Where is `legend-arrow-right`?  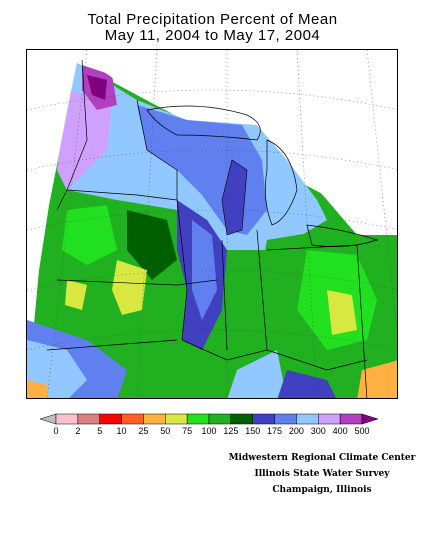
legend-arrow-right is located at coordinates (370, 419).